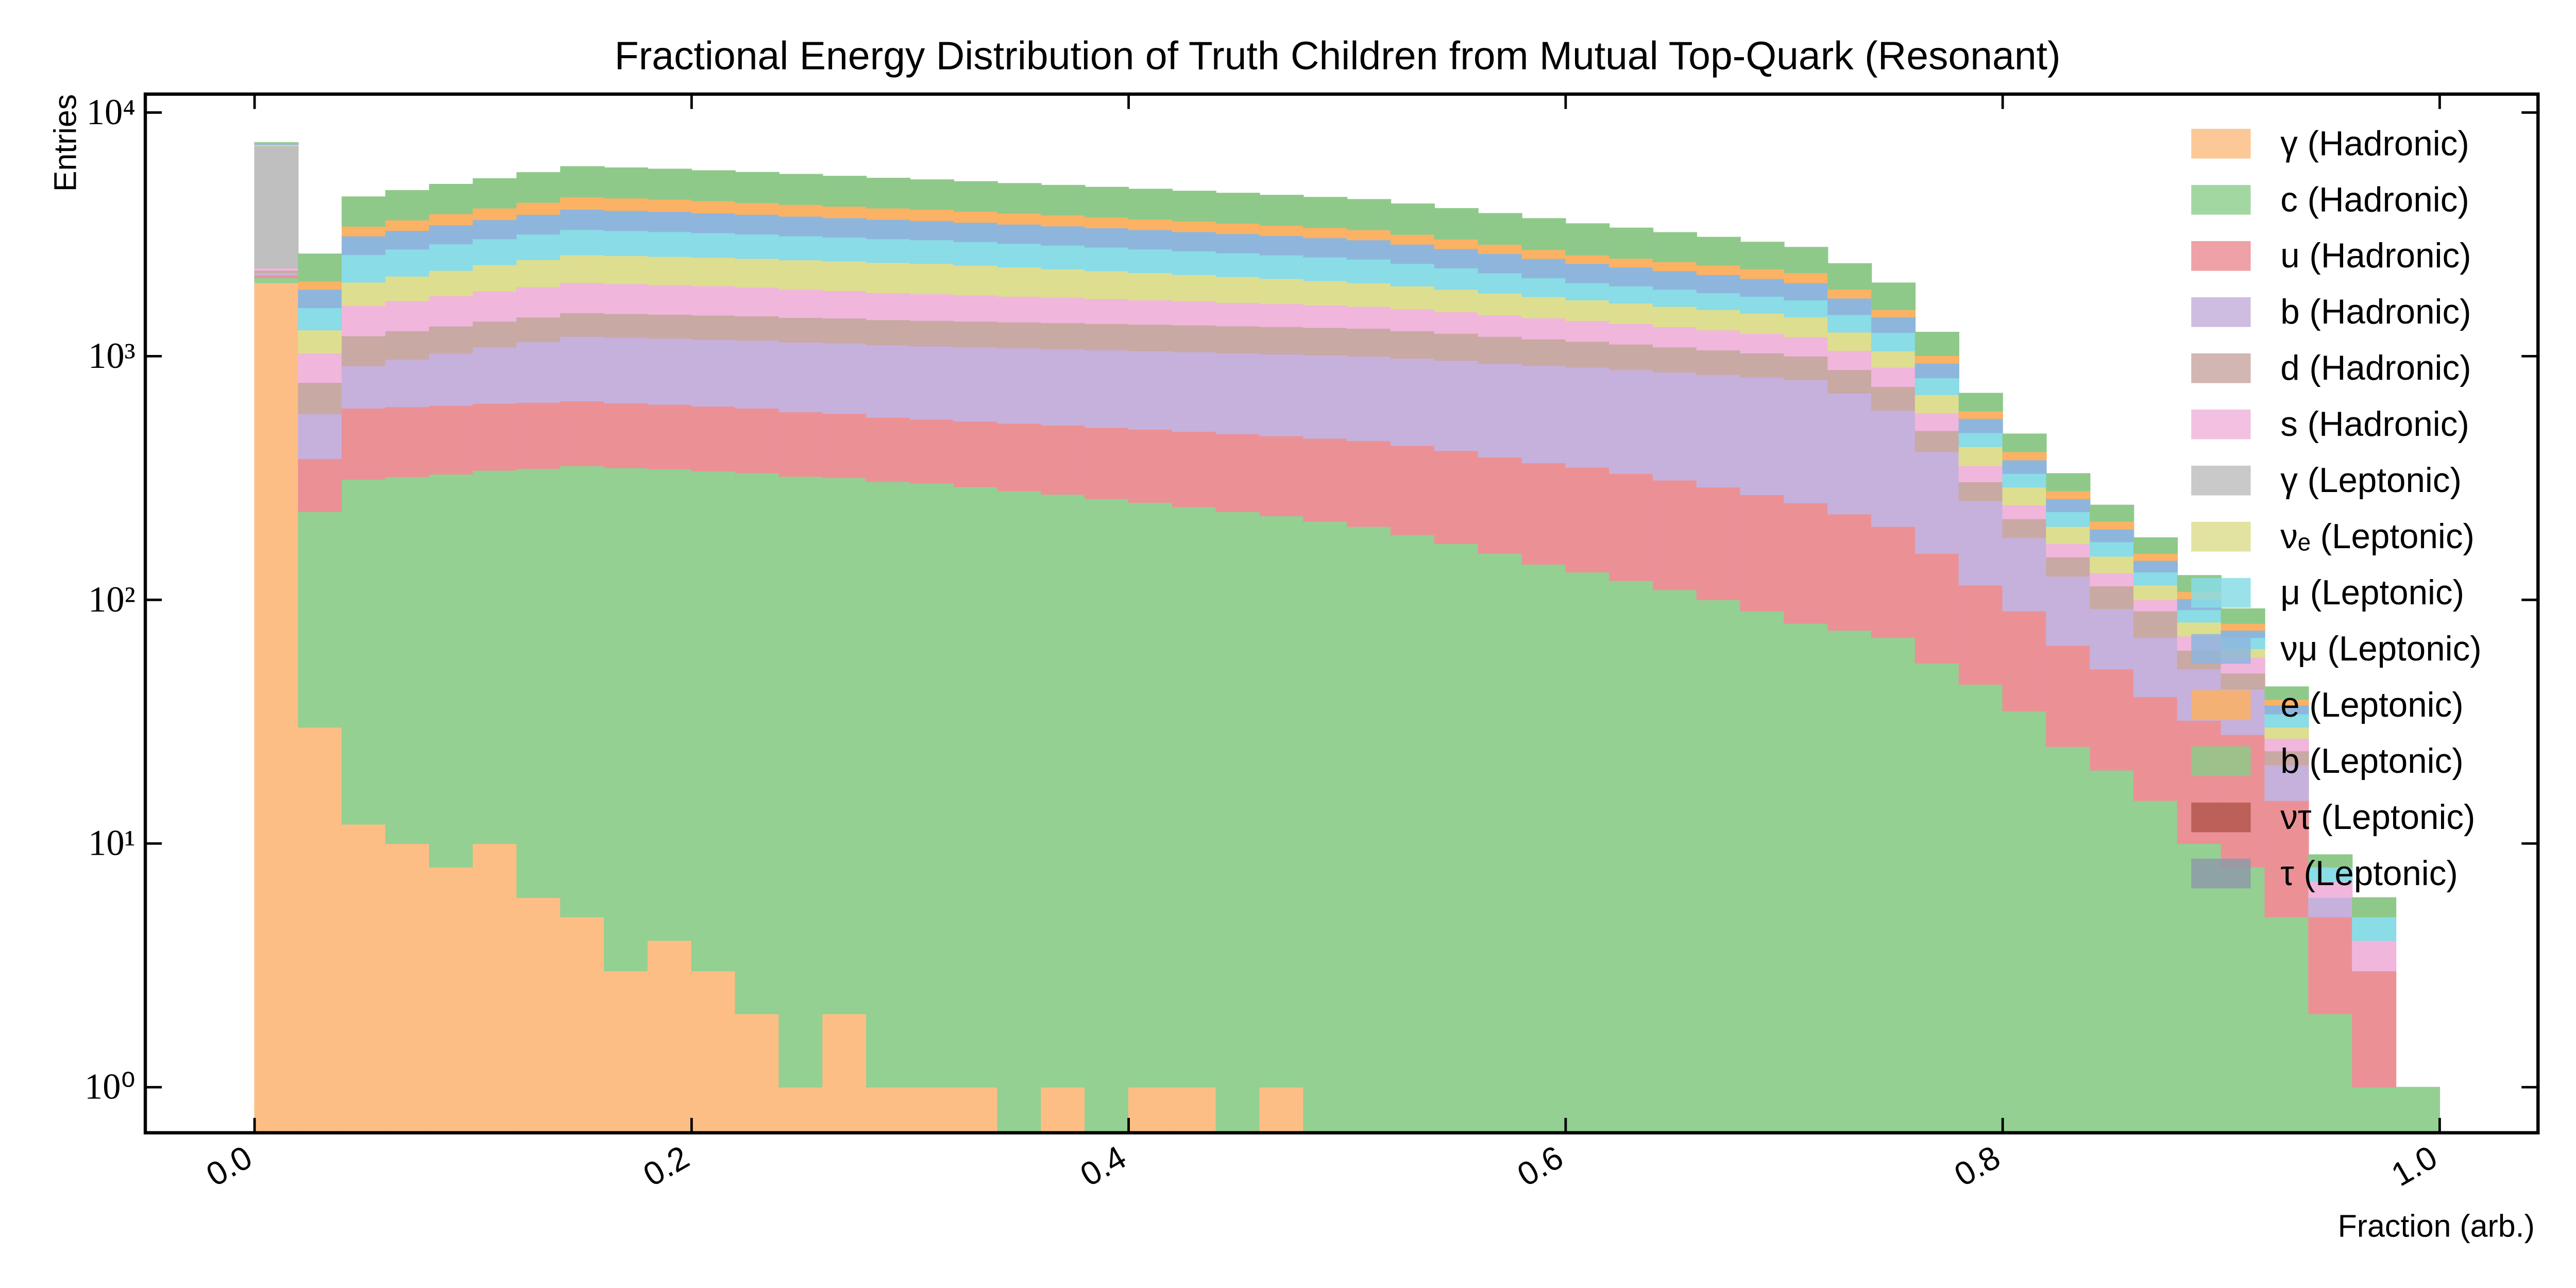 The height and width of the screenshot is (1288, 2576). I want to click on legend-label: s (Hadronic), so click(2374, 424).